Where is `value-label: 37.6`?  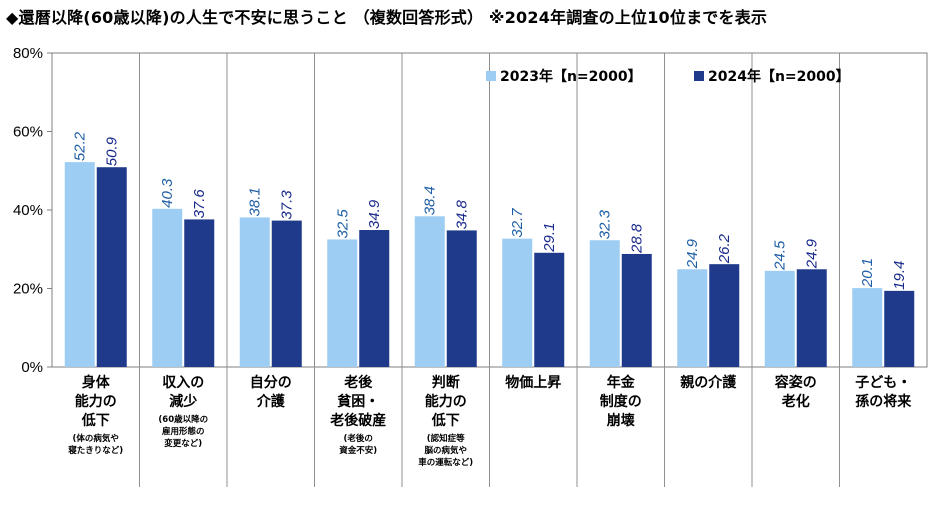
value-label: 37.6 is located at coordinates (199, 204).